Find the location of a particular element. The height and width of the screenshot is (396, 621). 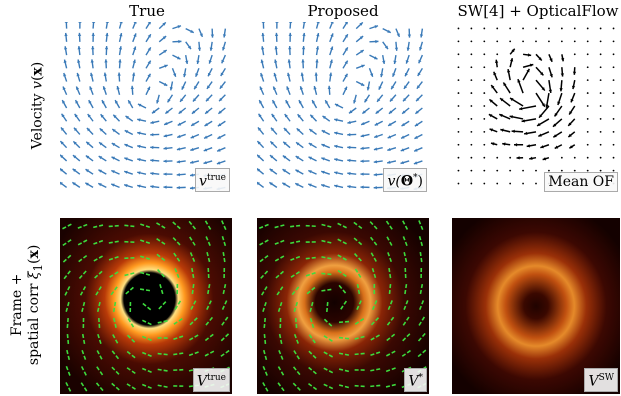

frame-proposed-panel: V* is located at coordinates (343, 306).